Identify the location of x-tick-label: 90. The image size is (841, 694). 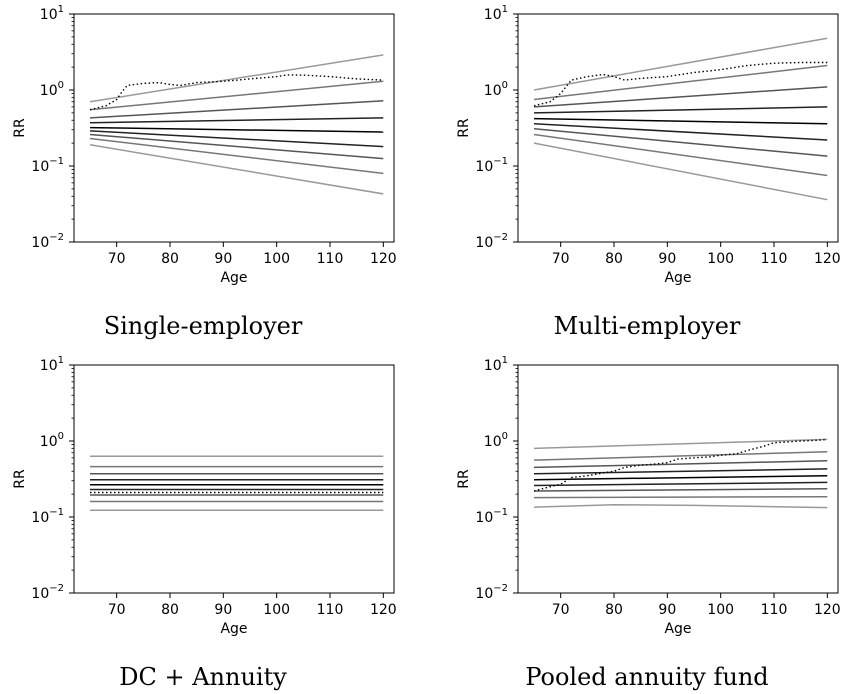
(223, 259).